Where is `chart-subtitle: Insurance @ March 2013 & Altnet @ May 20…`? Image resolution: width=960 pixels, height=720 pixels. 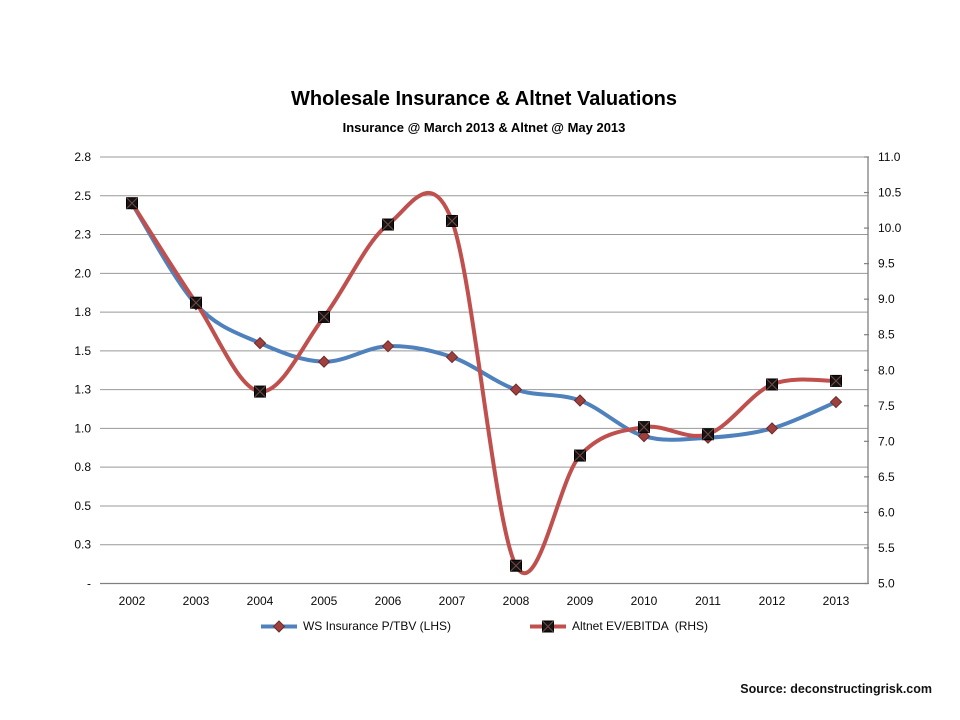
chart-subtitle: Insurance @ March 2013 & Altnet @ May 20… is located at coordinates (484, 127).